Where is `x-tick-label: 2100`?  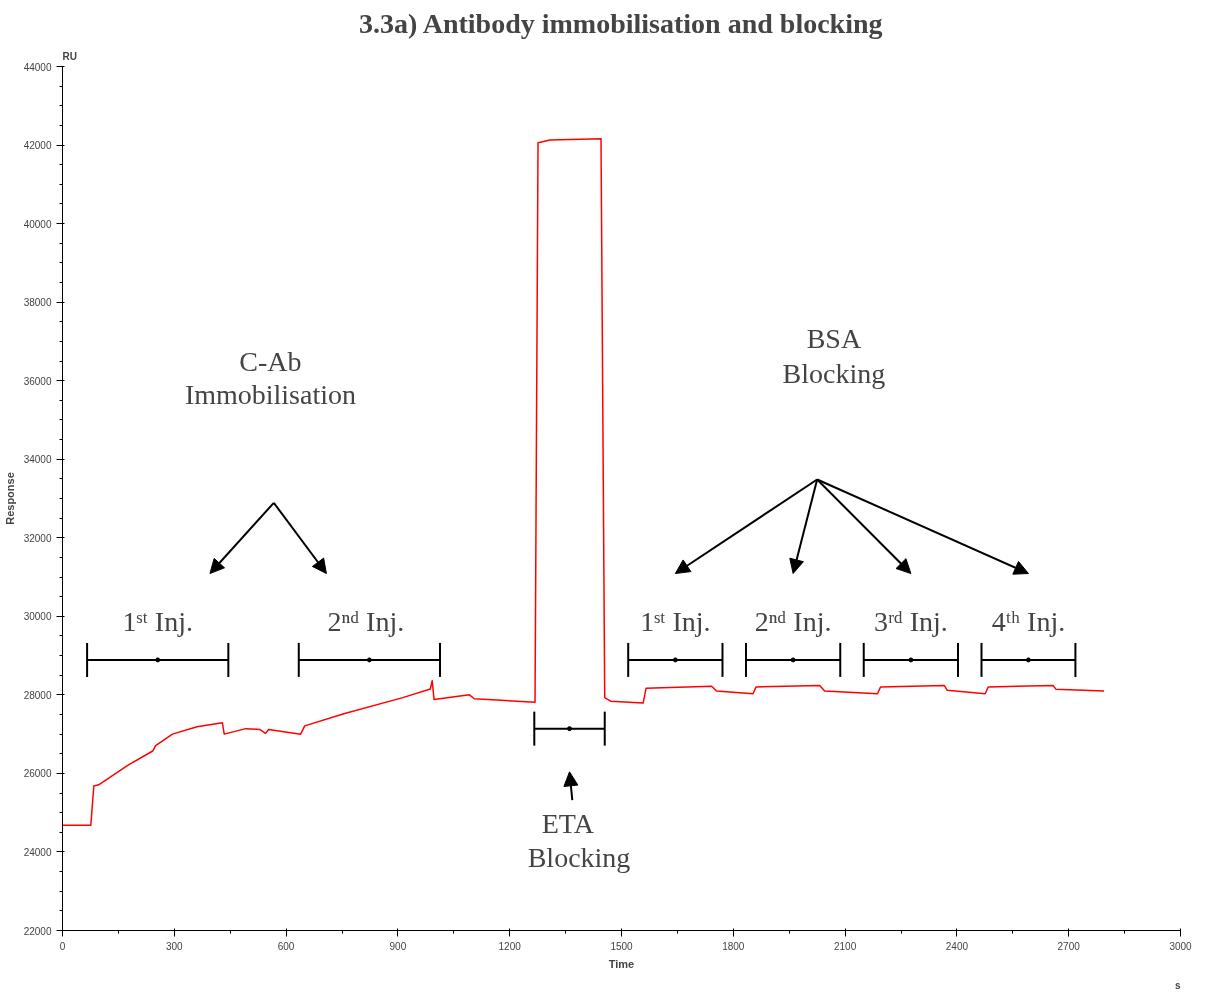 x-tick-label: 2100 is located at coordinates (845, 946).